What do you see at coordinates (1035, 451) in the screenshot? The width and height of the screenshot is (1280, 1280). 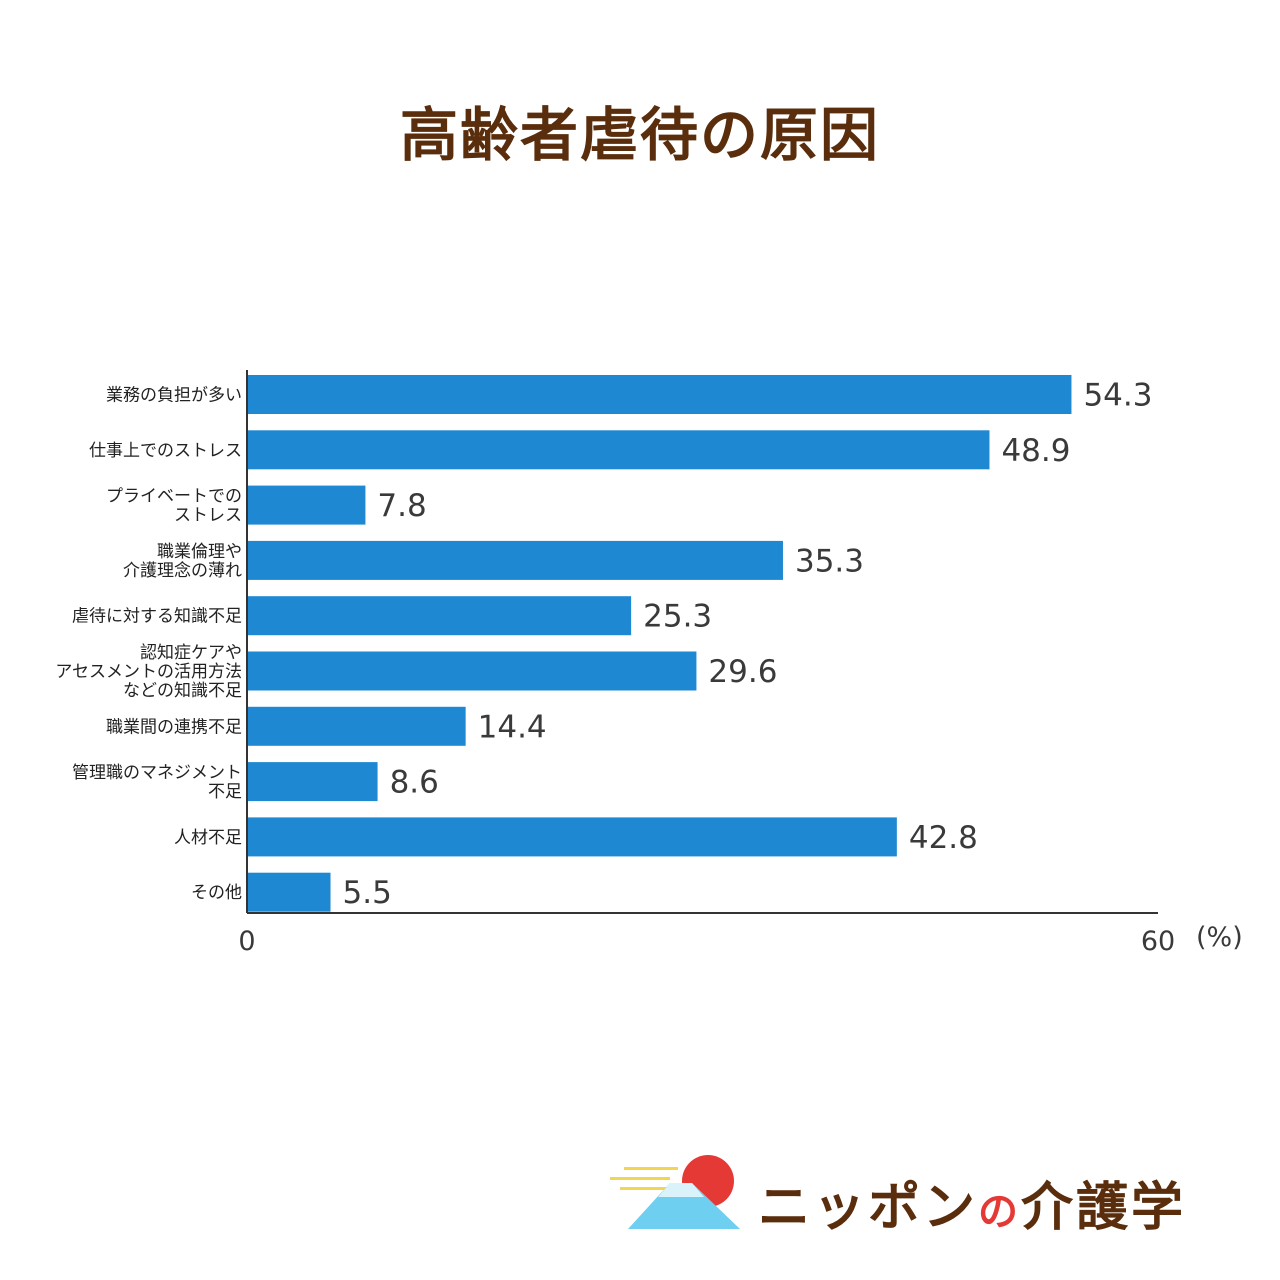 I see `value-label-1: 48.9` at bounding box center [1035, 451].